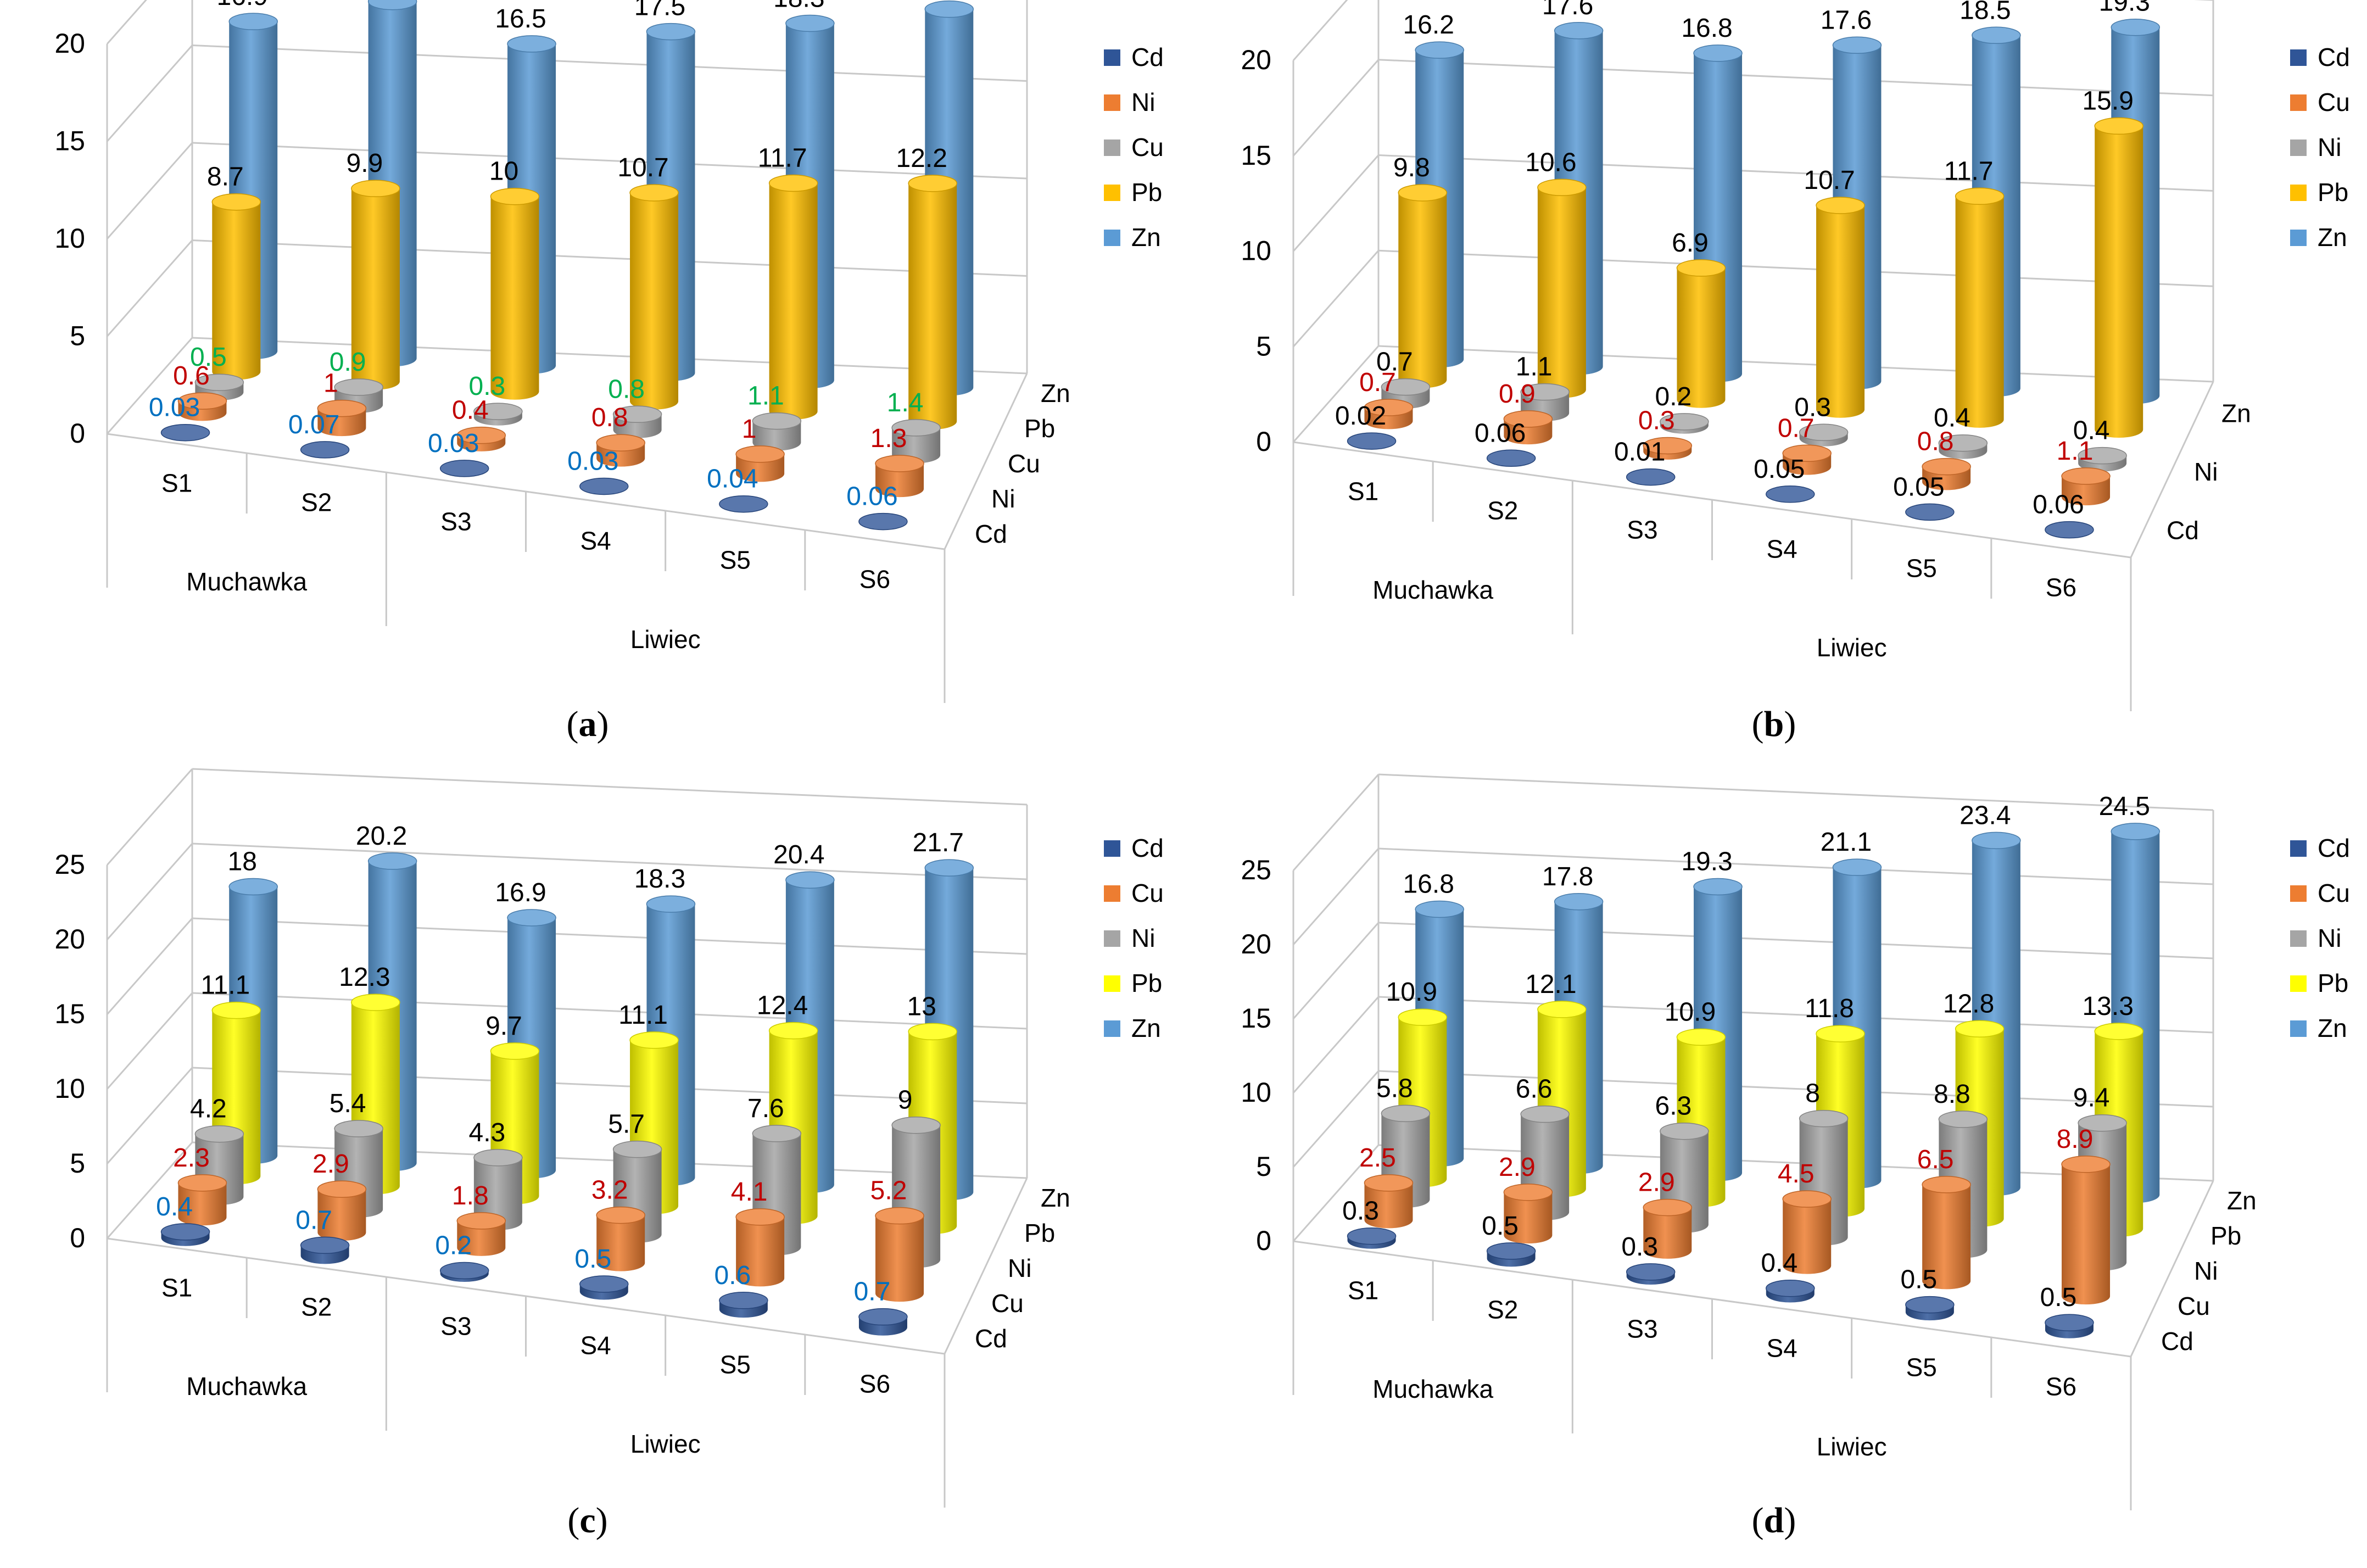 The image size is (2367, 1568). What do you see at coordinates (2334, 893) in the screenshot?
I see `legend-label: Cu` at bounding box center [2334, 893].